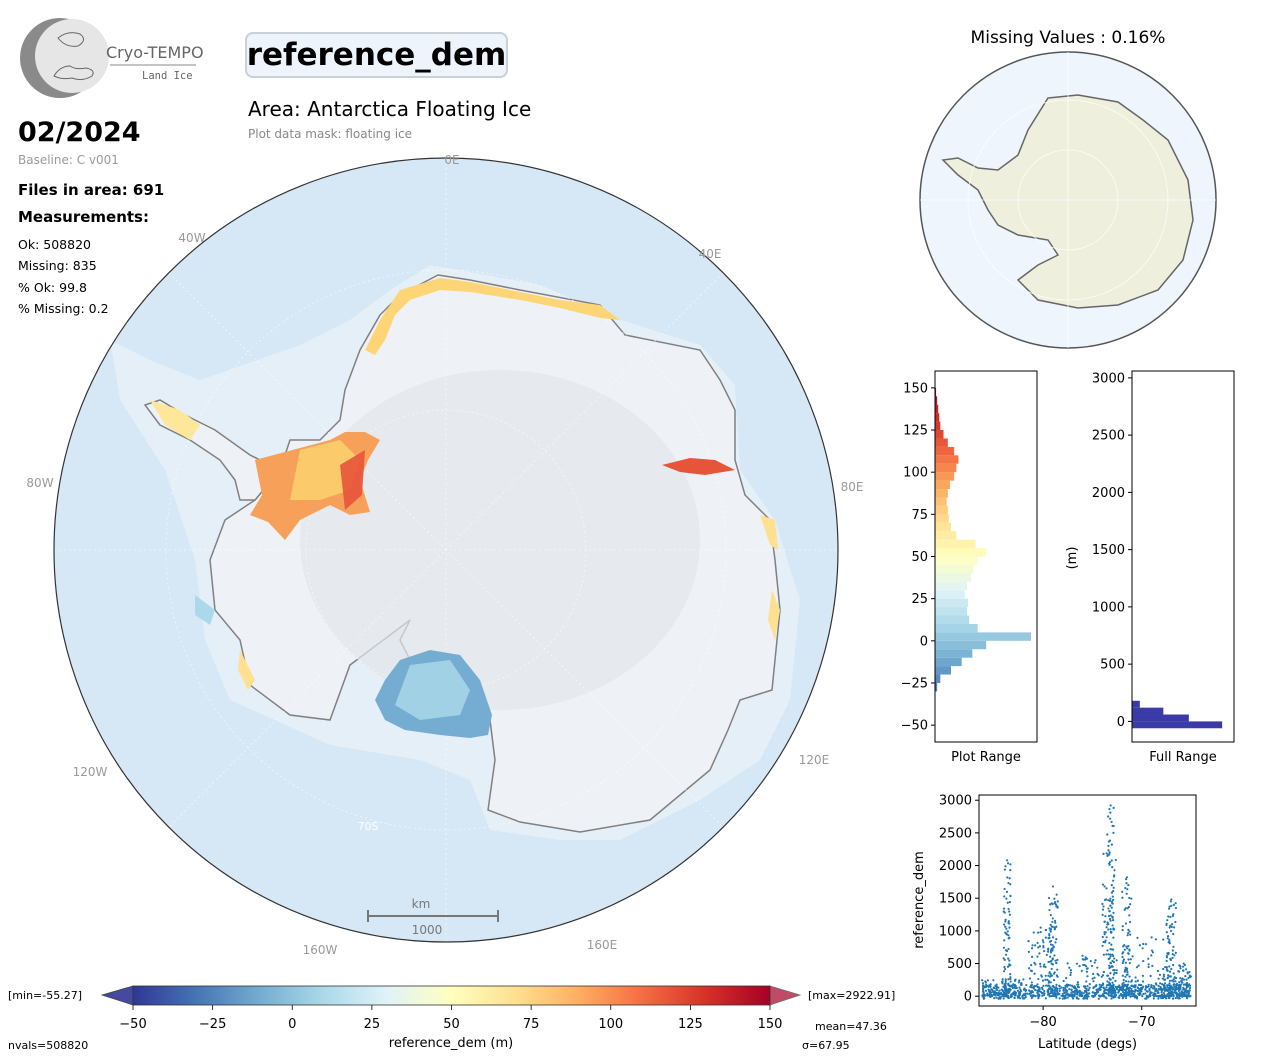 The width and height of the screenshot is (1272, 1060). What do you see at coordinates (955, 866) in the screenshot?
I see `scatter-tick-label: 2000` at bounding box center [955, 866].